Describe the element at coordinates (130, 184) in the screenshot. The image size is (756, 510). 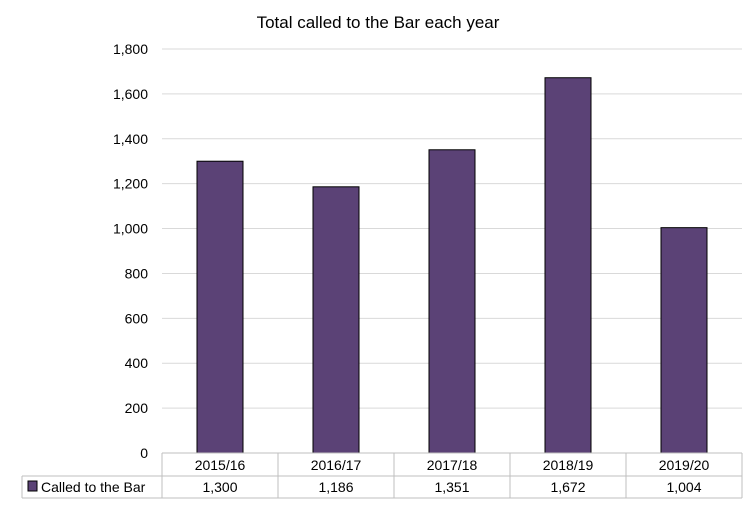
I see `y-tick-label: 1,200` at that location.